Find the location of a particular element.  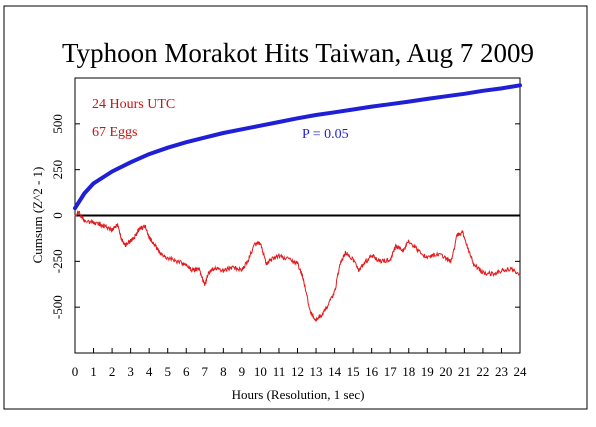

y-tick-label: 500 is located at coordinates (57, 124).